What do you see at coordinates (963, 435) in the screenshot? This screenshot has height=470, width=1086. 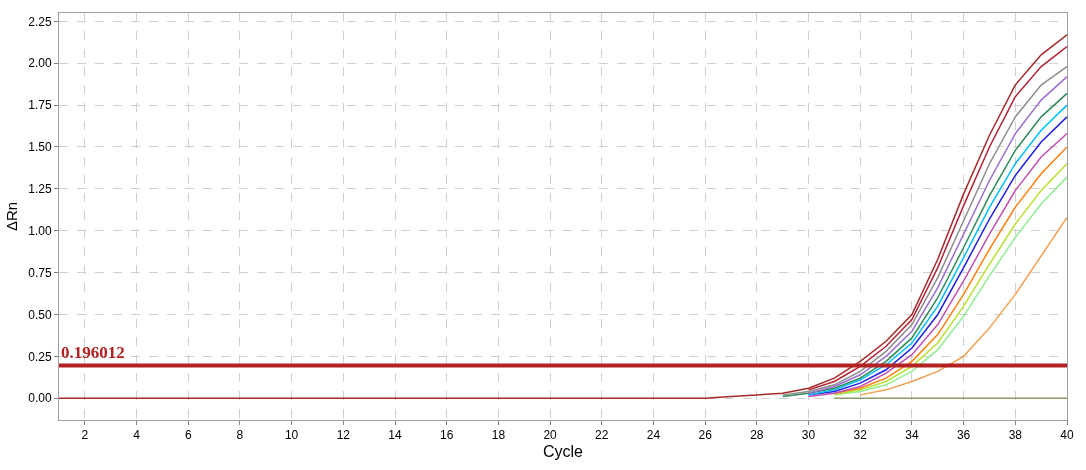 I see `x-tick-label: 36` at bounding box center [963, 435].